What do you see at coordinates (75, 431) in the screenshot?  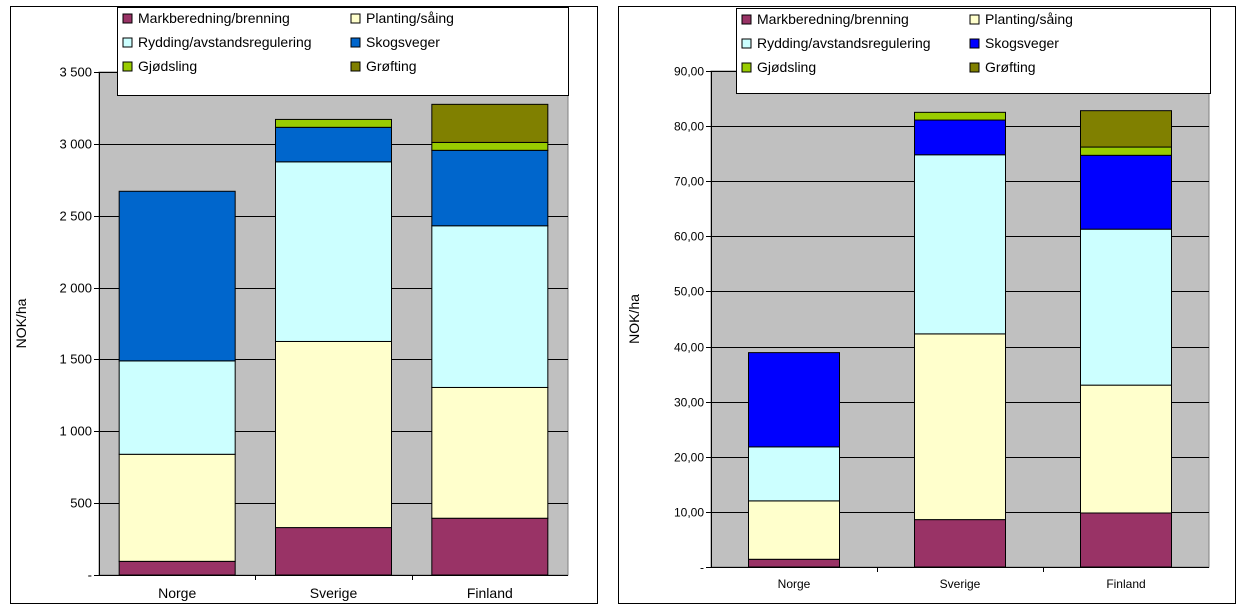 I see `y-tick-label: 1 000` at bounding box center [75, 431].